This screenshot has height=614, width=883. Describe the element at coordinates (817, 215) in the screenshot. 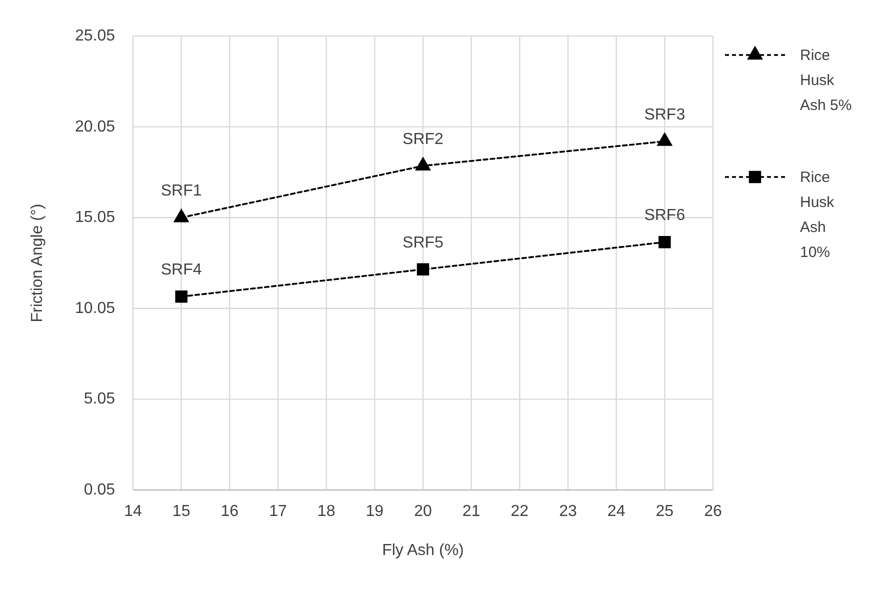

I see `legend-label: Rice Husk Ash 10%` at that location.